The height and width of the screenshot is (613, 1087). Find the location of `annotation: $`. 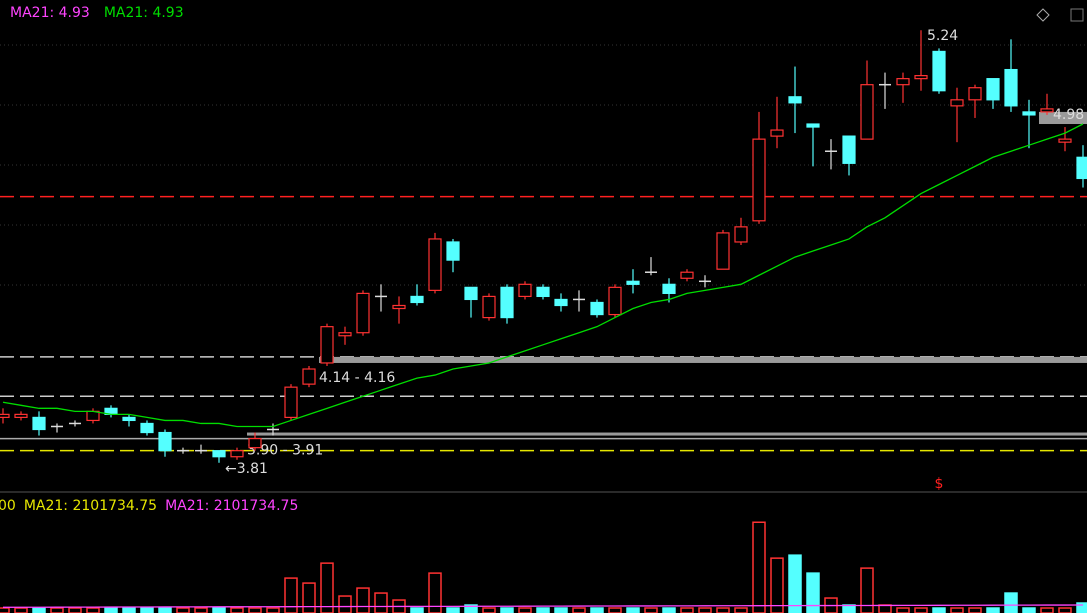

annotation: $ is located at coordinates (939, 484).